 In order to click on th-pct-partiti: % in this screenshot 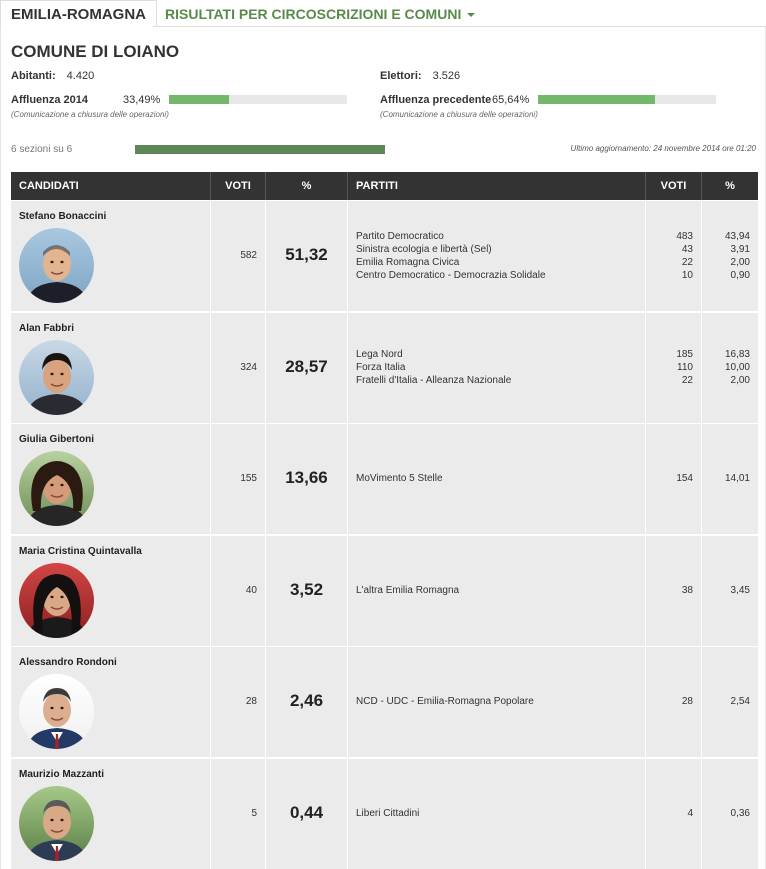, I will do `click(729, 186)`.